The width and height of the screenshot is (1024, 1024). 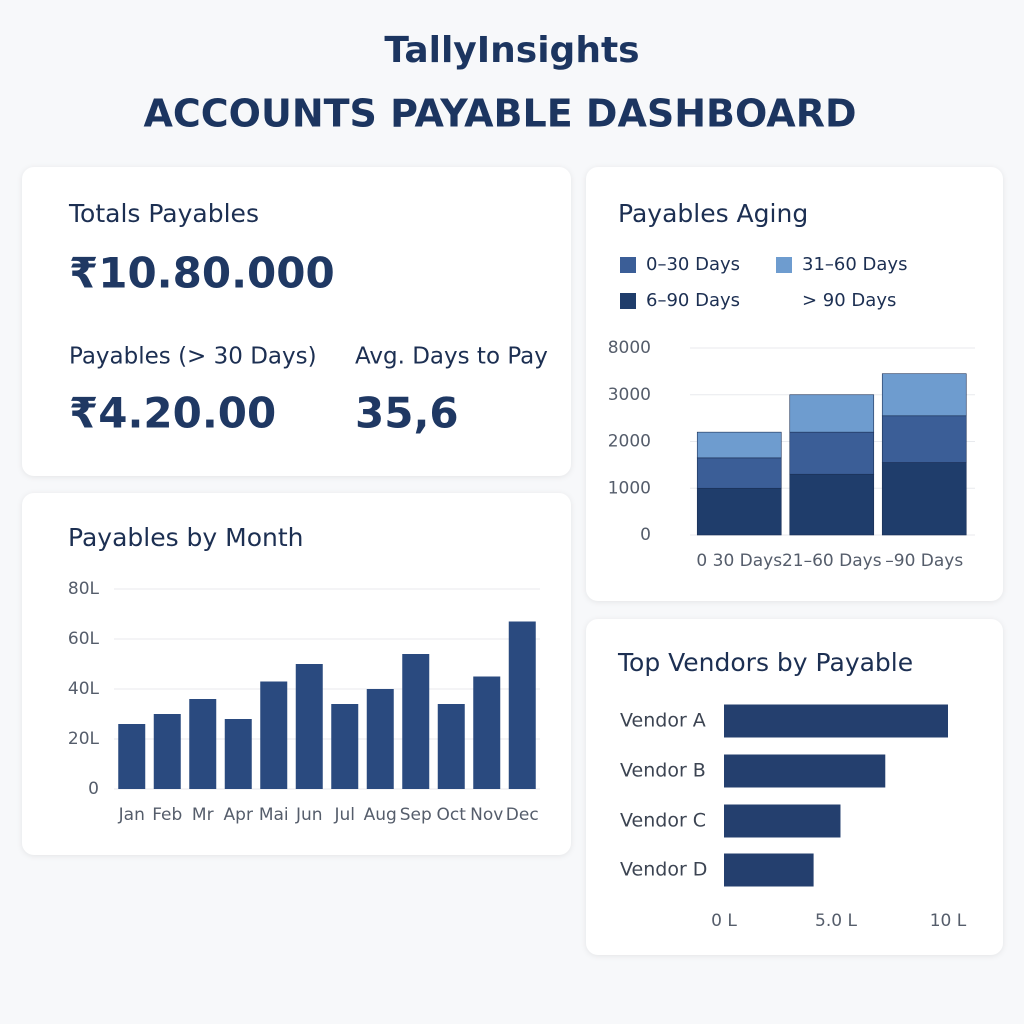 I want to click on x-tick-label: Feb, so click(x=167, y=815).